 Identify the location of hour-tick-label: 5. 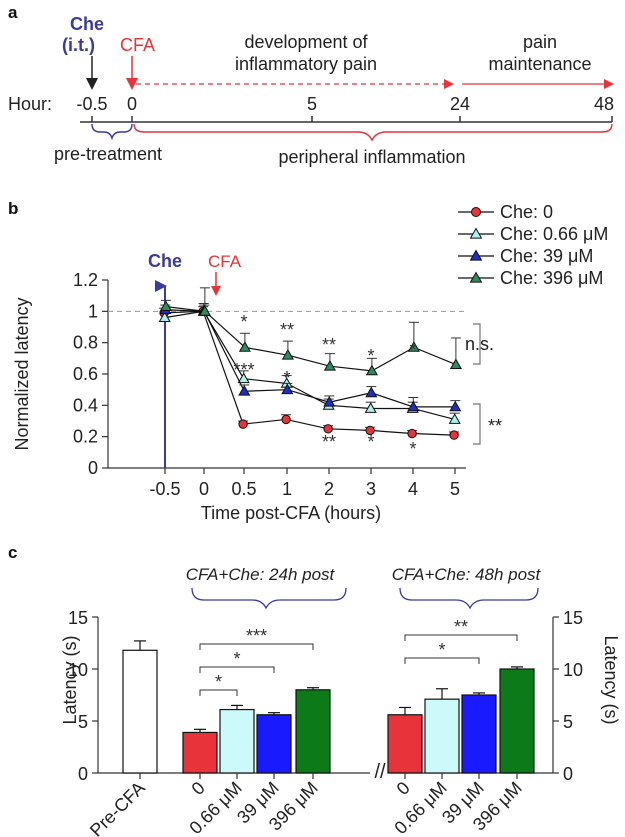
(312, 104).